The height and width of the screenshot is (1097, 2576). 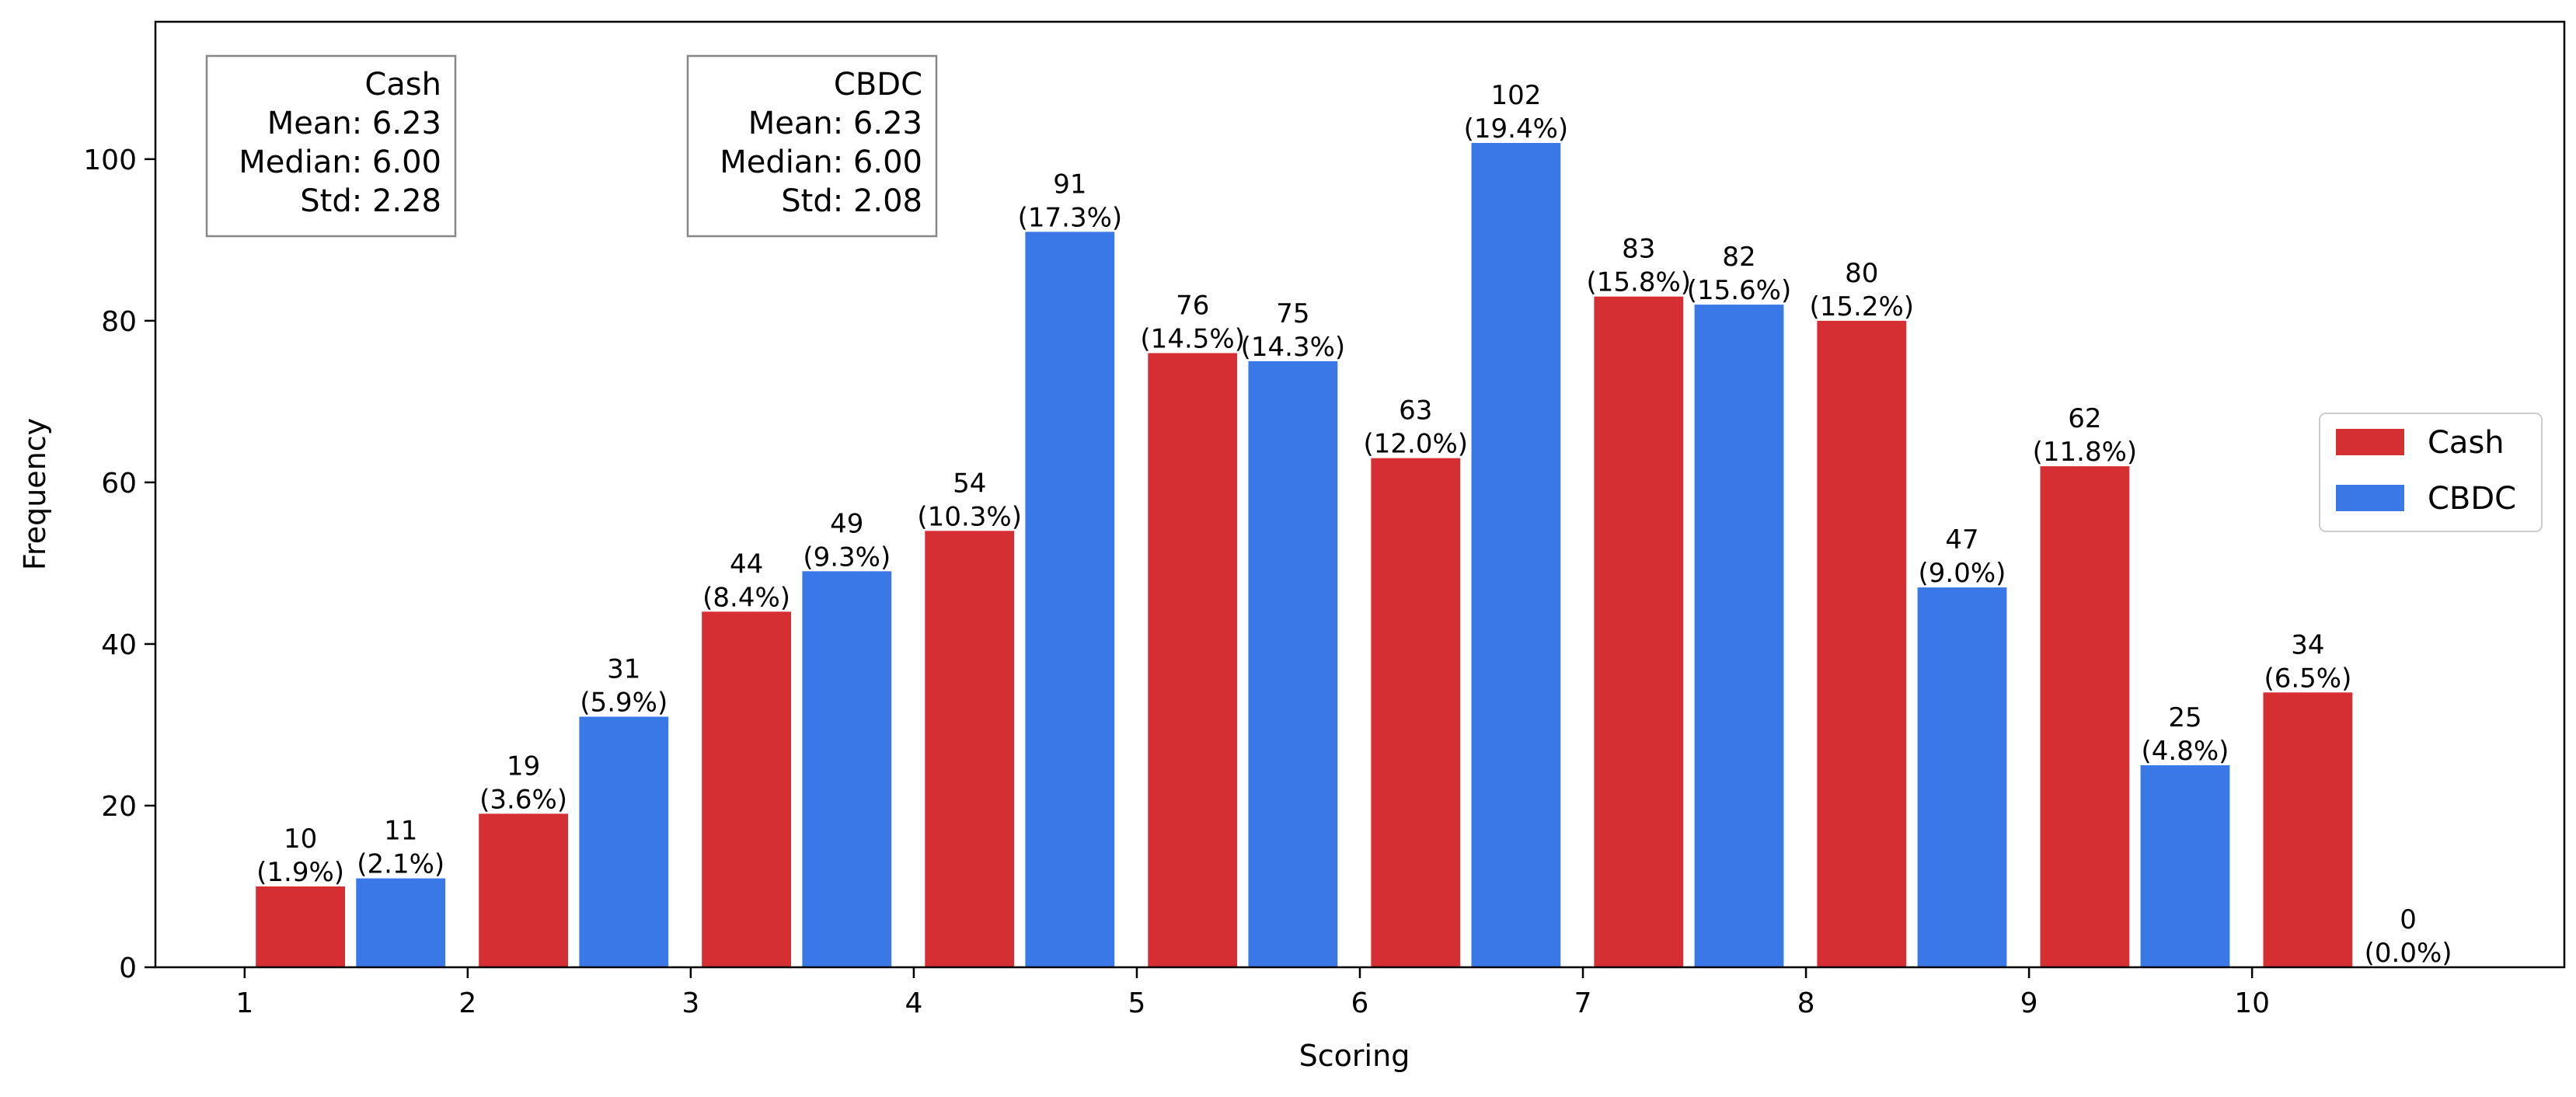 What do you see at coordinates (851, 201) in the screenshot?
I see `stats-line-cbdc-3: Std: 2.08` at bounding box center [851, 201].